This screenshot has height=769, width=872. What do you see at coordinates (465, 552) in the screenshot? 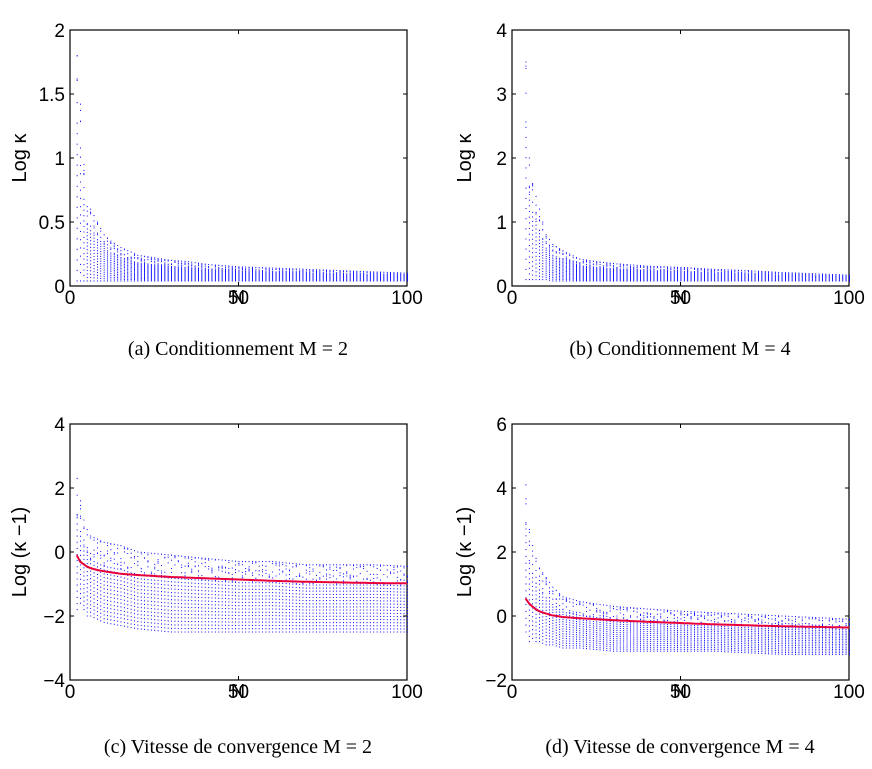
I see `y-axis-label-d: Log (κ −1)` at bounding box center [465, 552].